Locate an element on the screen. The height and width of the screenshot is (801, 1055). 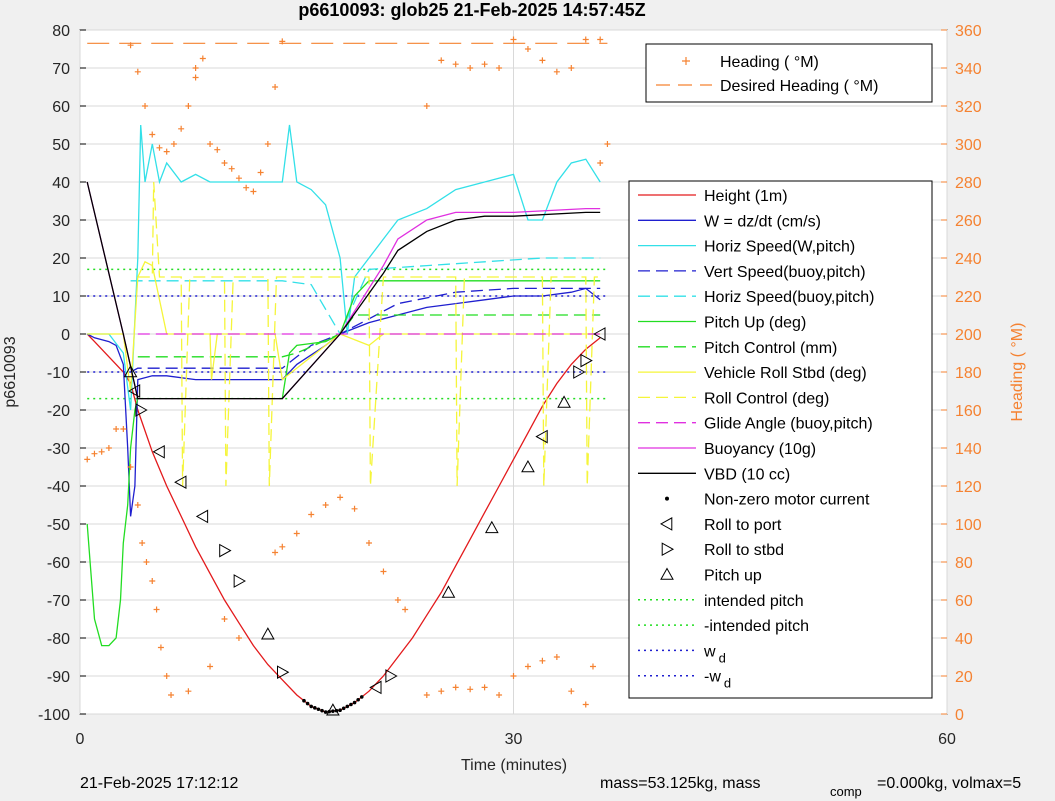
legend-label: Roll to stbd is located at coordinates (744, 550).